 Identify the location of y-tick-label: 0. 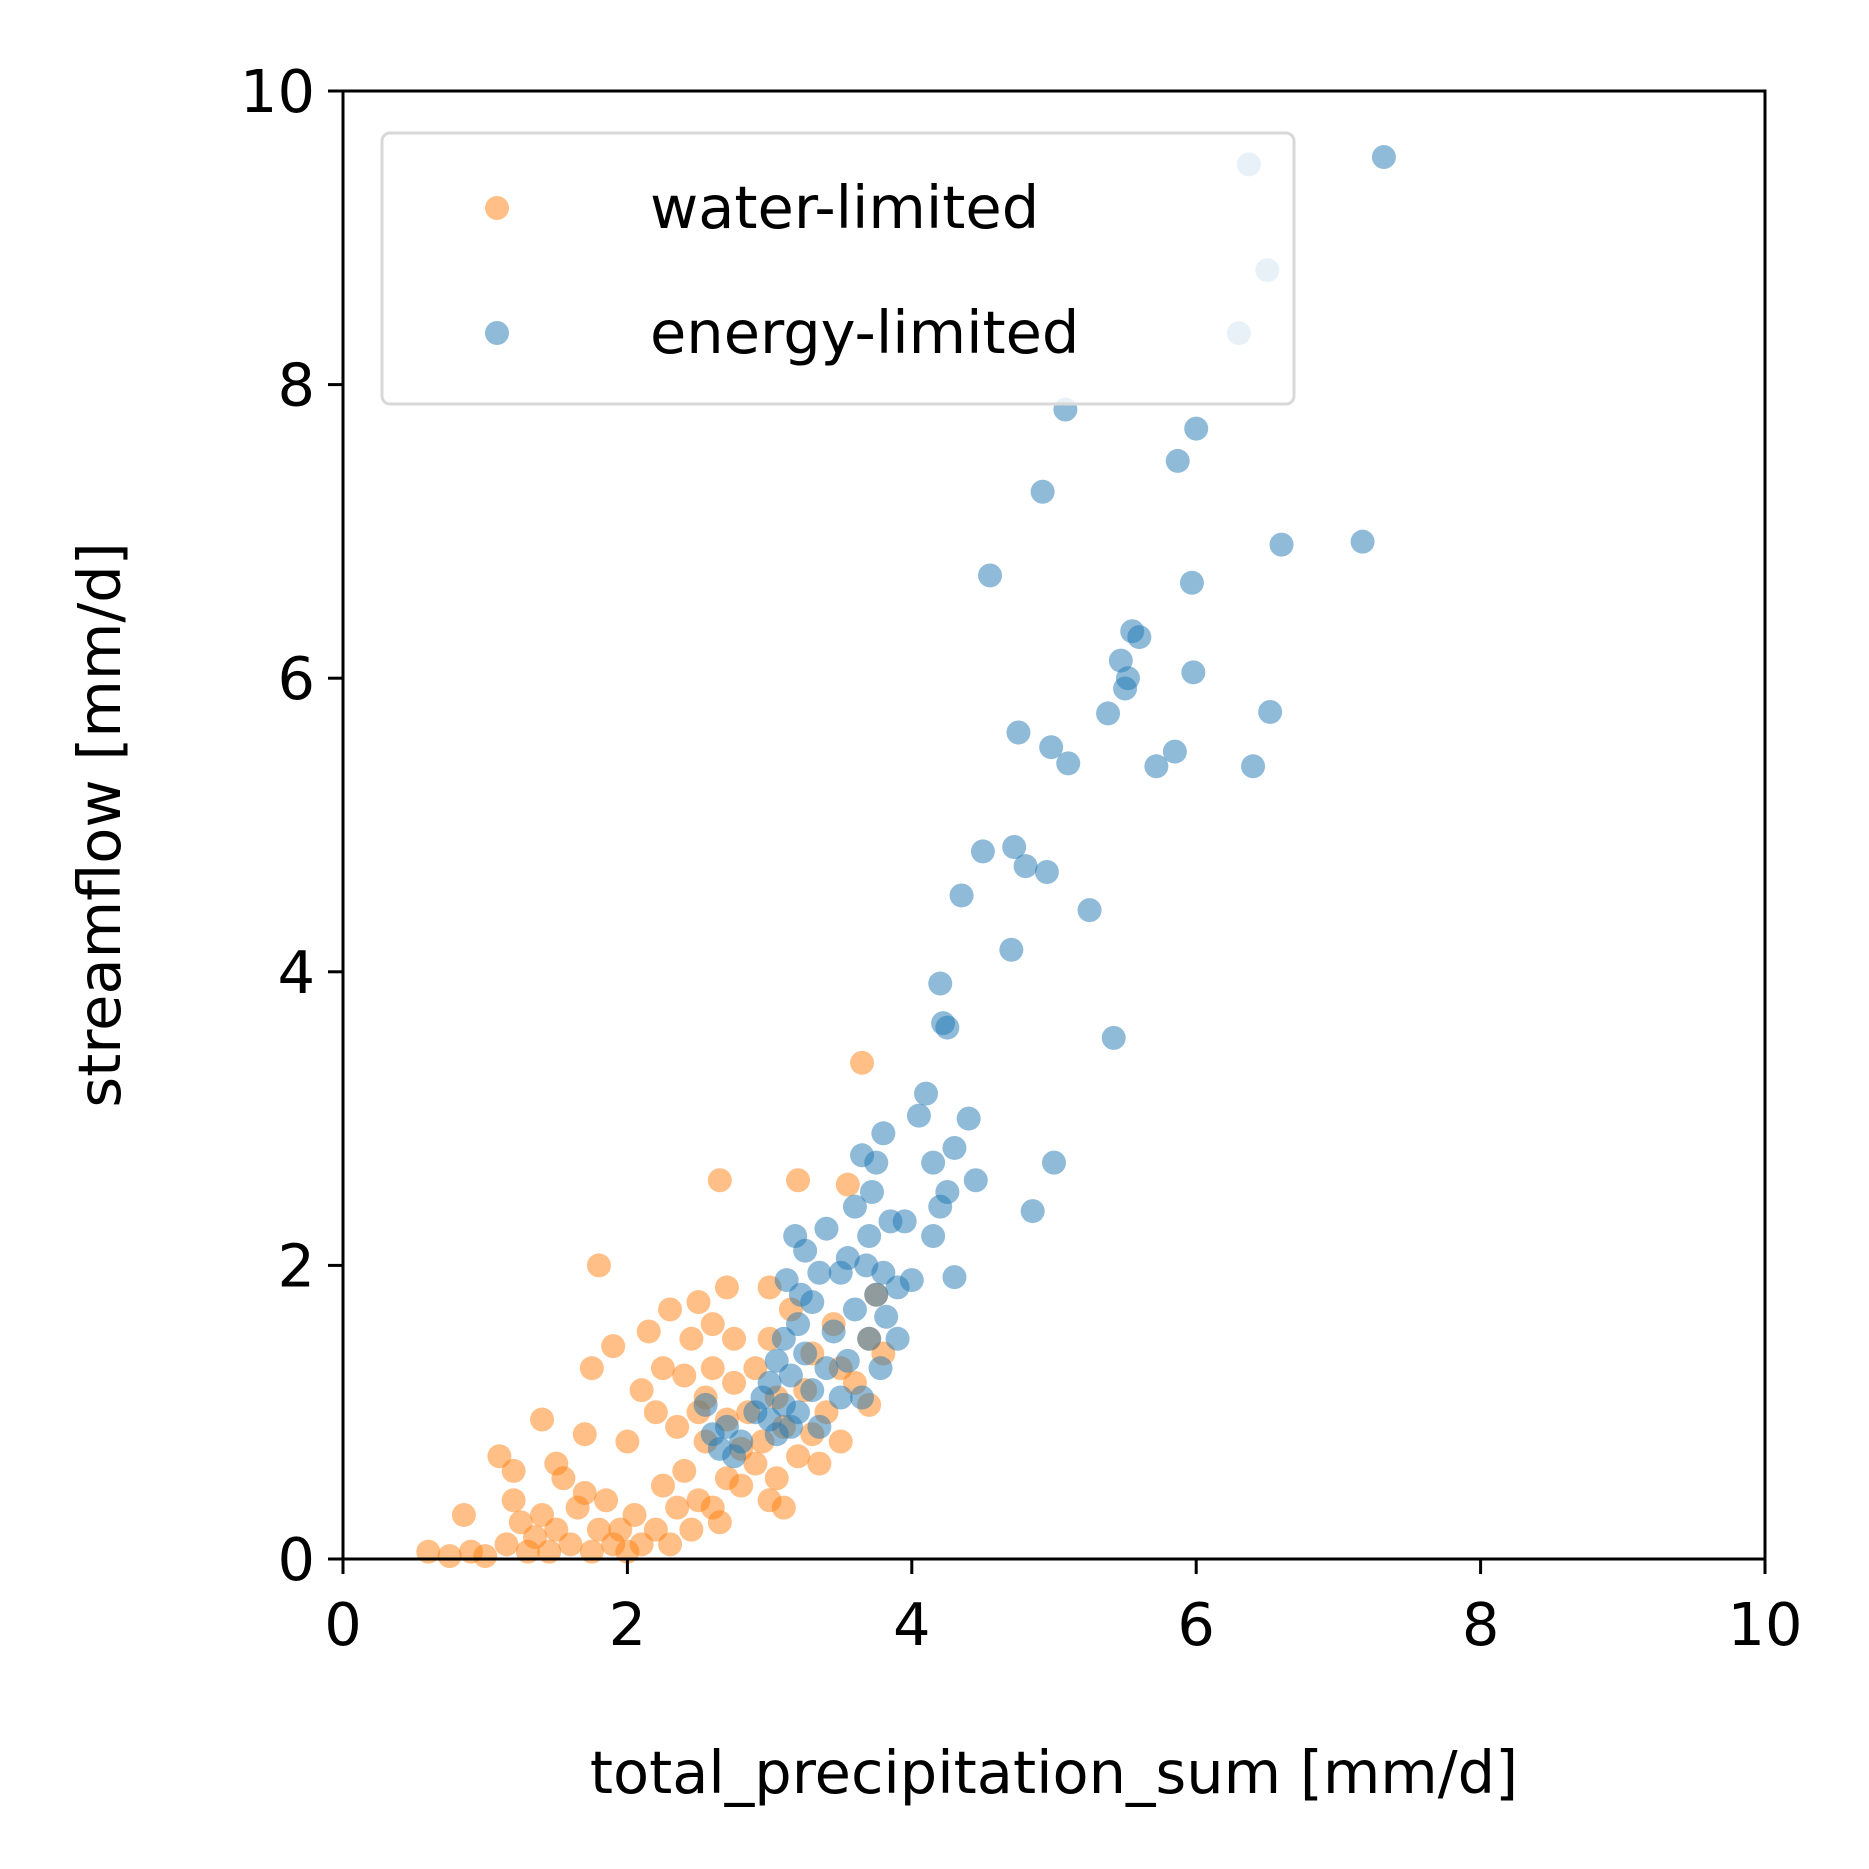
(296, 1559).